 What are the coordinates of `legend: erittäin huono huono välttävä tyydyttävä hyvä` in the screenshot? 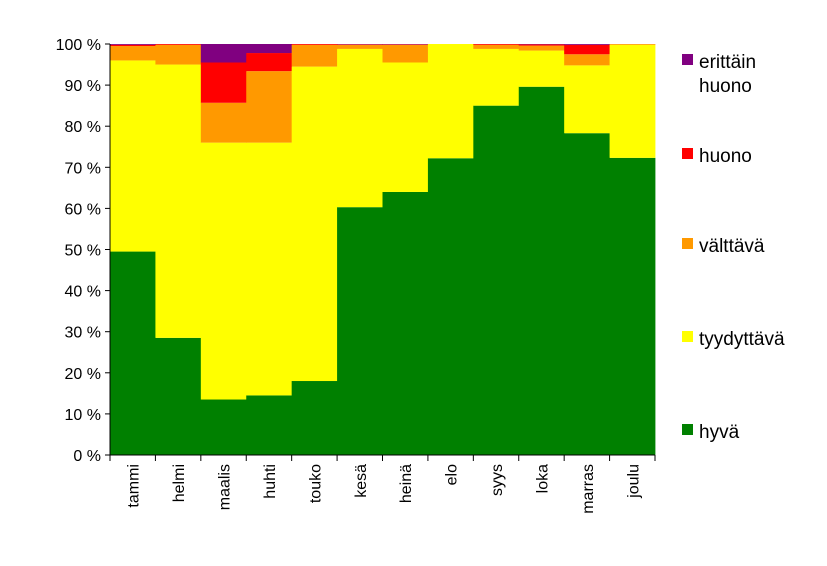 It's located at (733, 247).